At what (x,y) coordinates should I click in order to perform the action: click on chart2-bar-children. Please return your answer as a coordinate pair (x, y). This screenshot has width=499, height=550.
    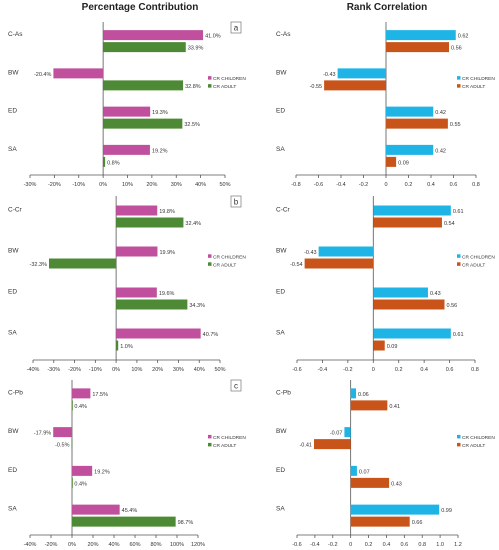
    Looking at the image, I should click on (410, 111).